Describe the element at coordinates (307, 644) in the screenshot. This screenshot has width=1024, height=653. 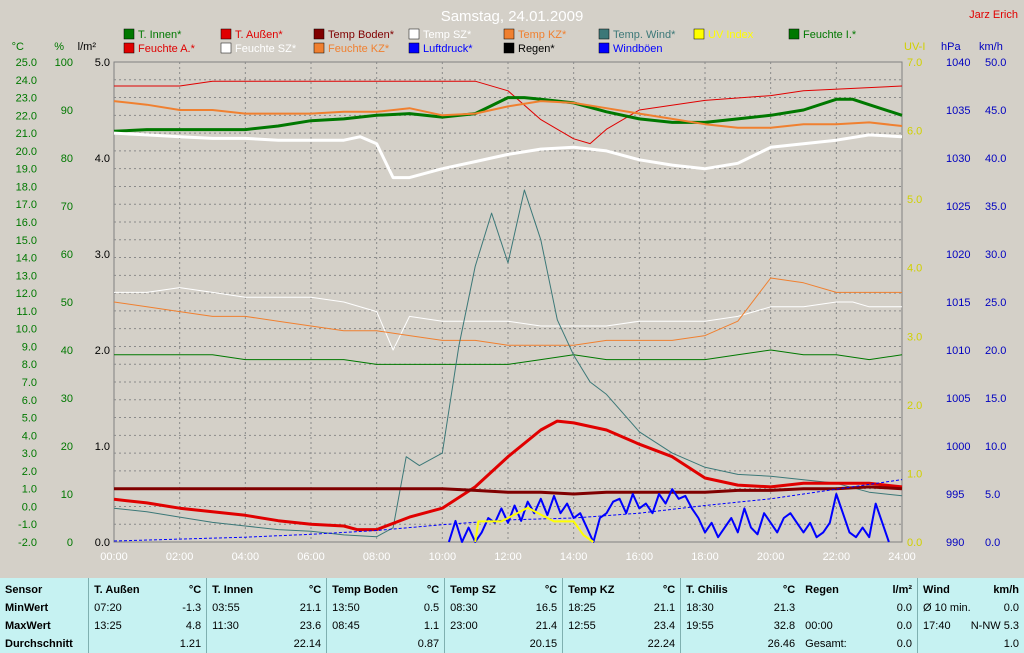
I see `stats-avg-val: 22.14` at that location.